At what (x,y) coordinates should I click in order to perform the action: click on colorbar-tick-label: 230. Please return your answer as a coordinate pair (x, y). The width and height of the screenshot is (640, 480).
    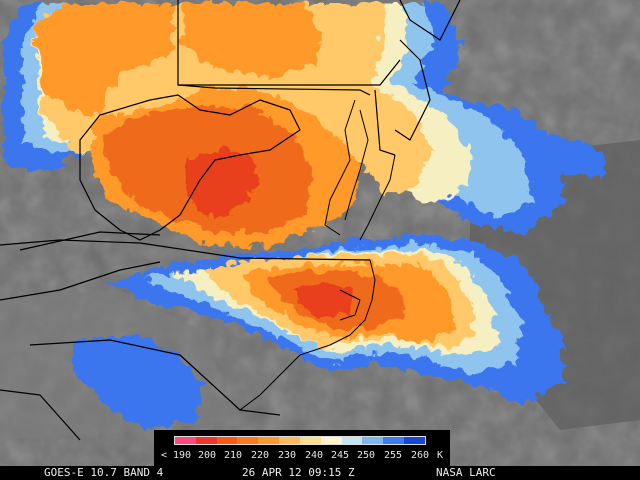
    Looking at the image, I should click on (287, 455).